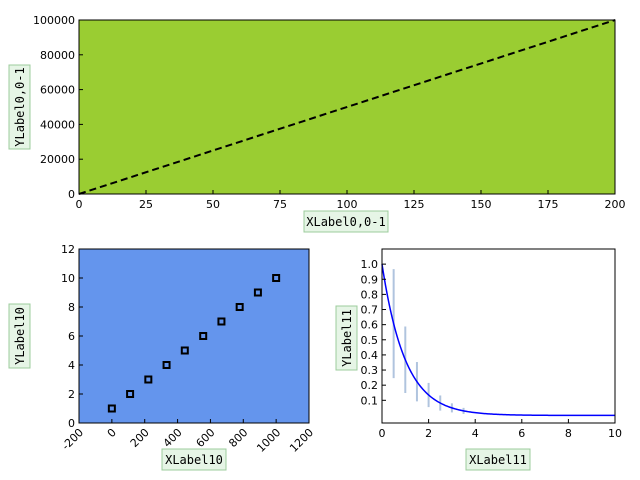 The image size is (640, 480). Describe the element at coordinates (414, 204) in the screenshot. I see `x-tick-label: 125` at that location.